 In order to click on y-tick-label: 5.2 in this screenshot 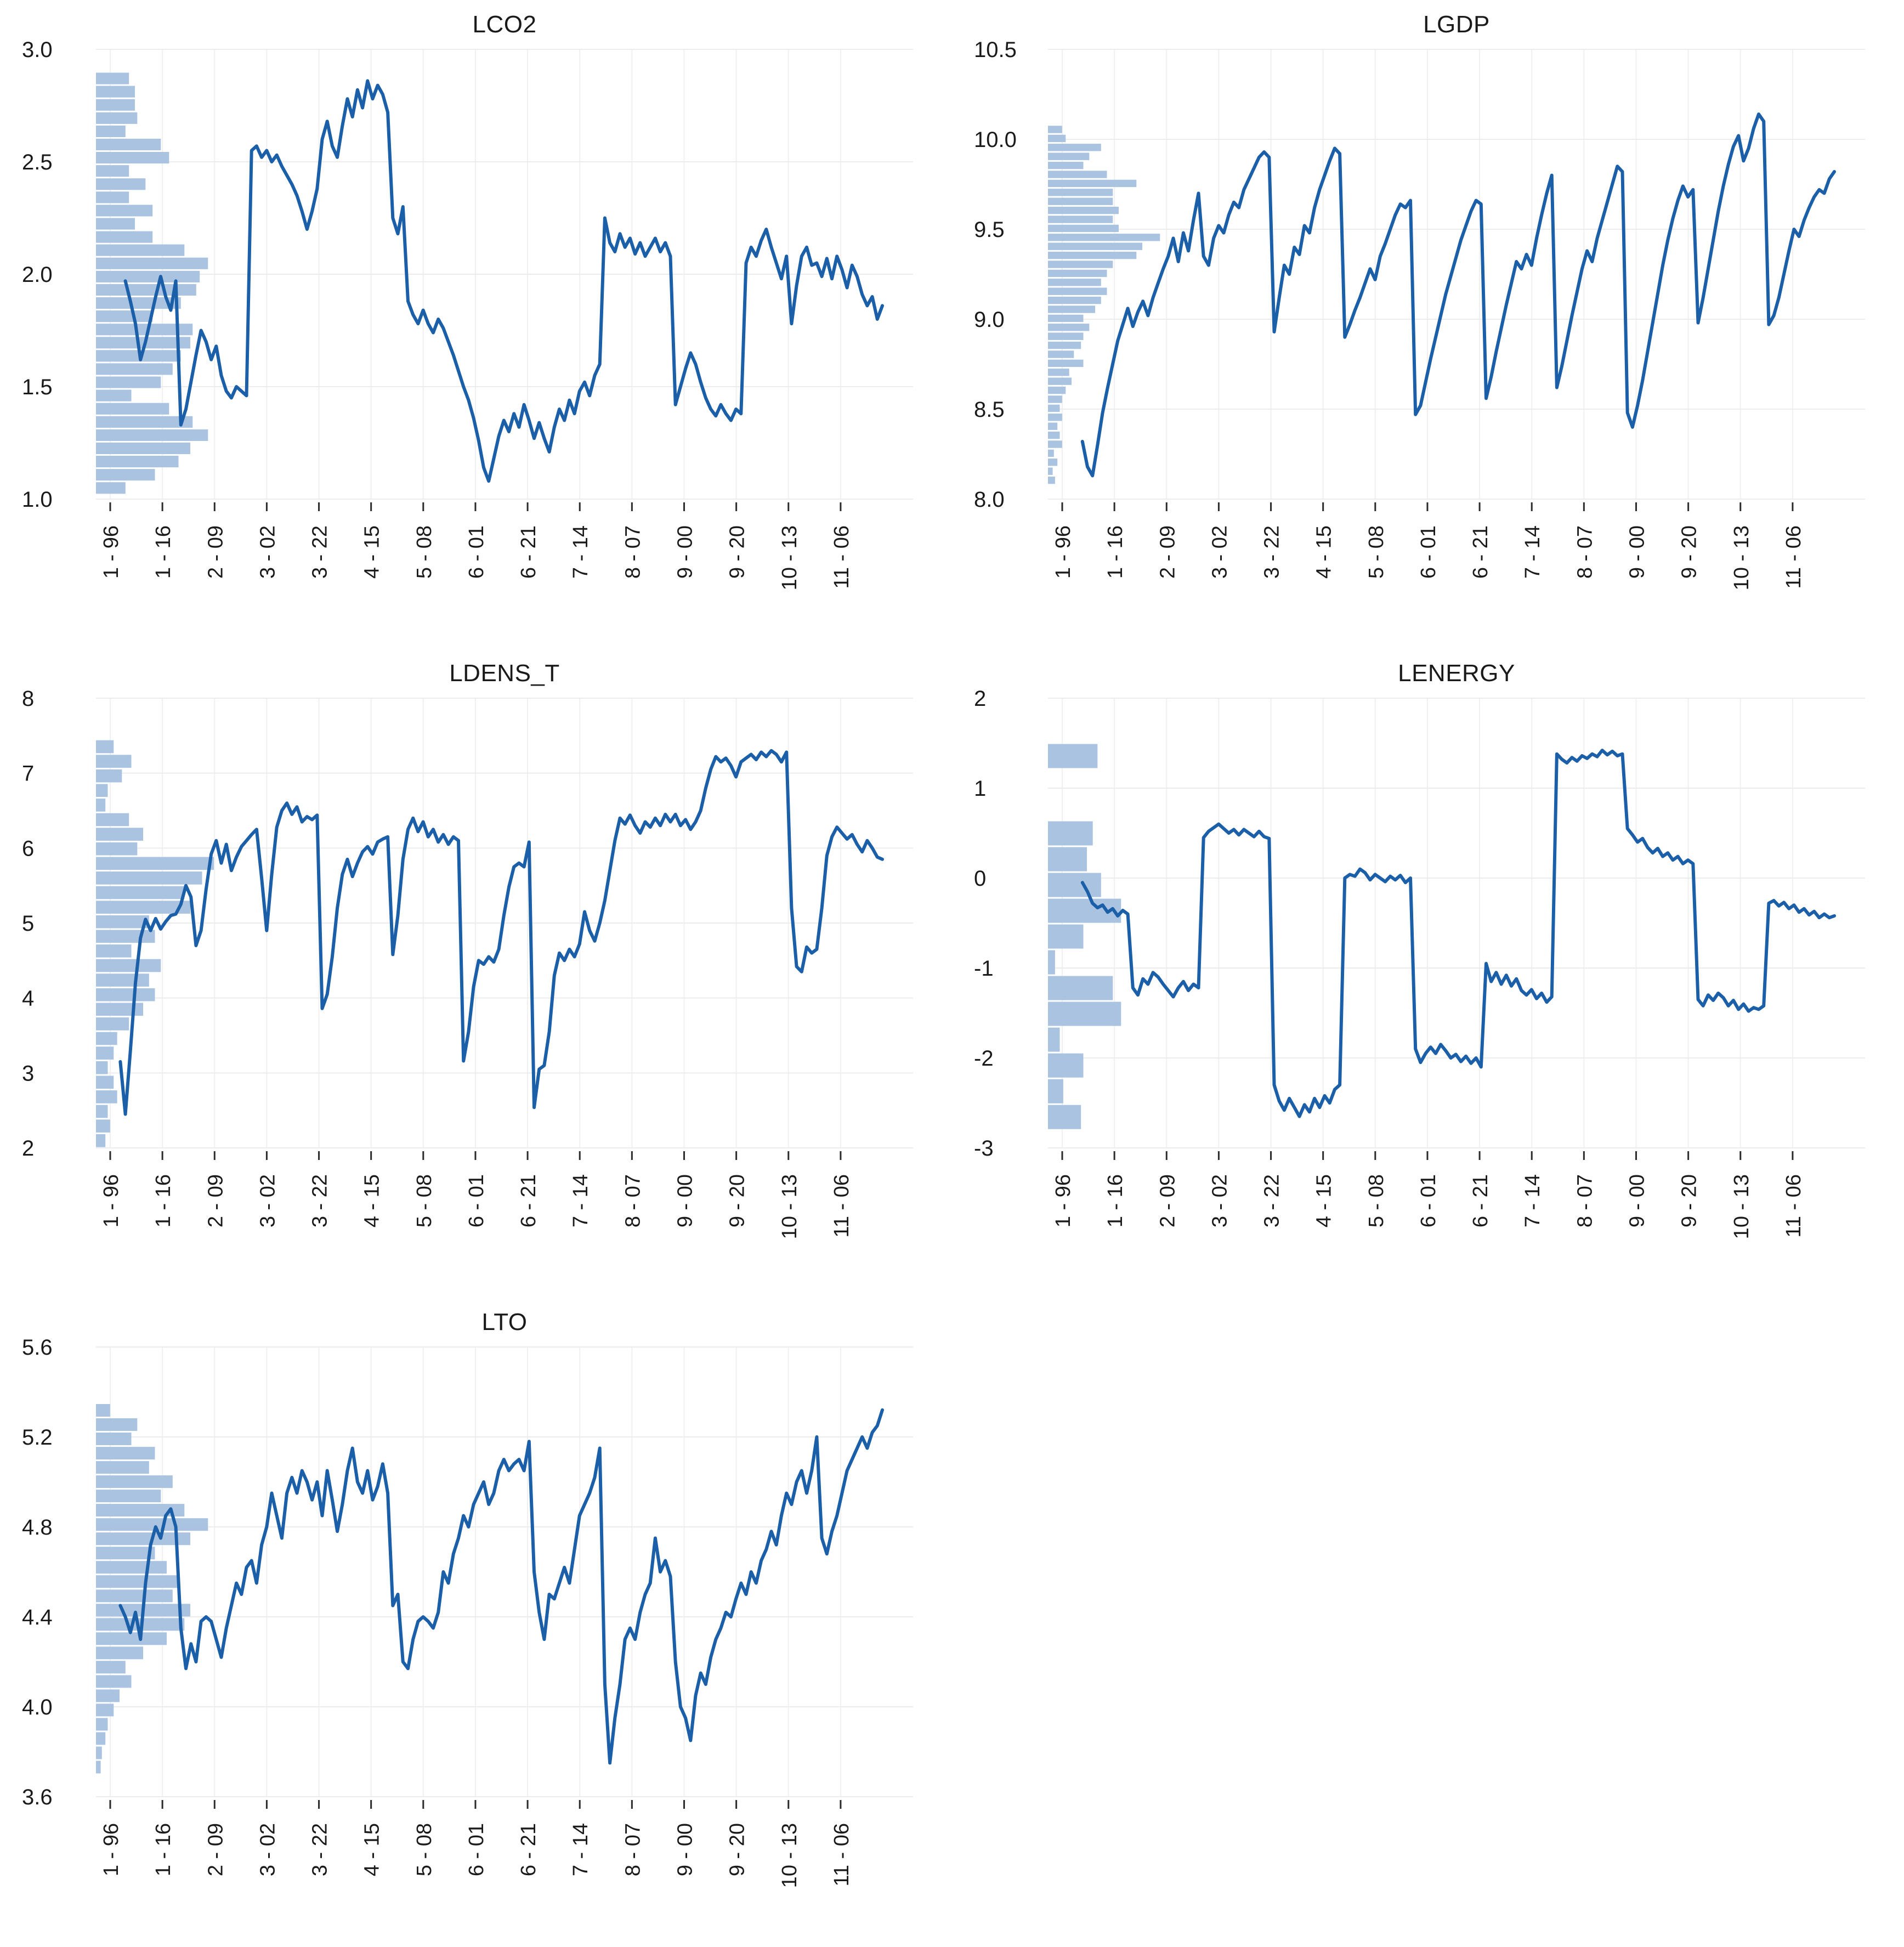, I will do `click(37, 1438)`.